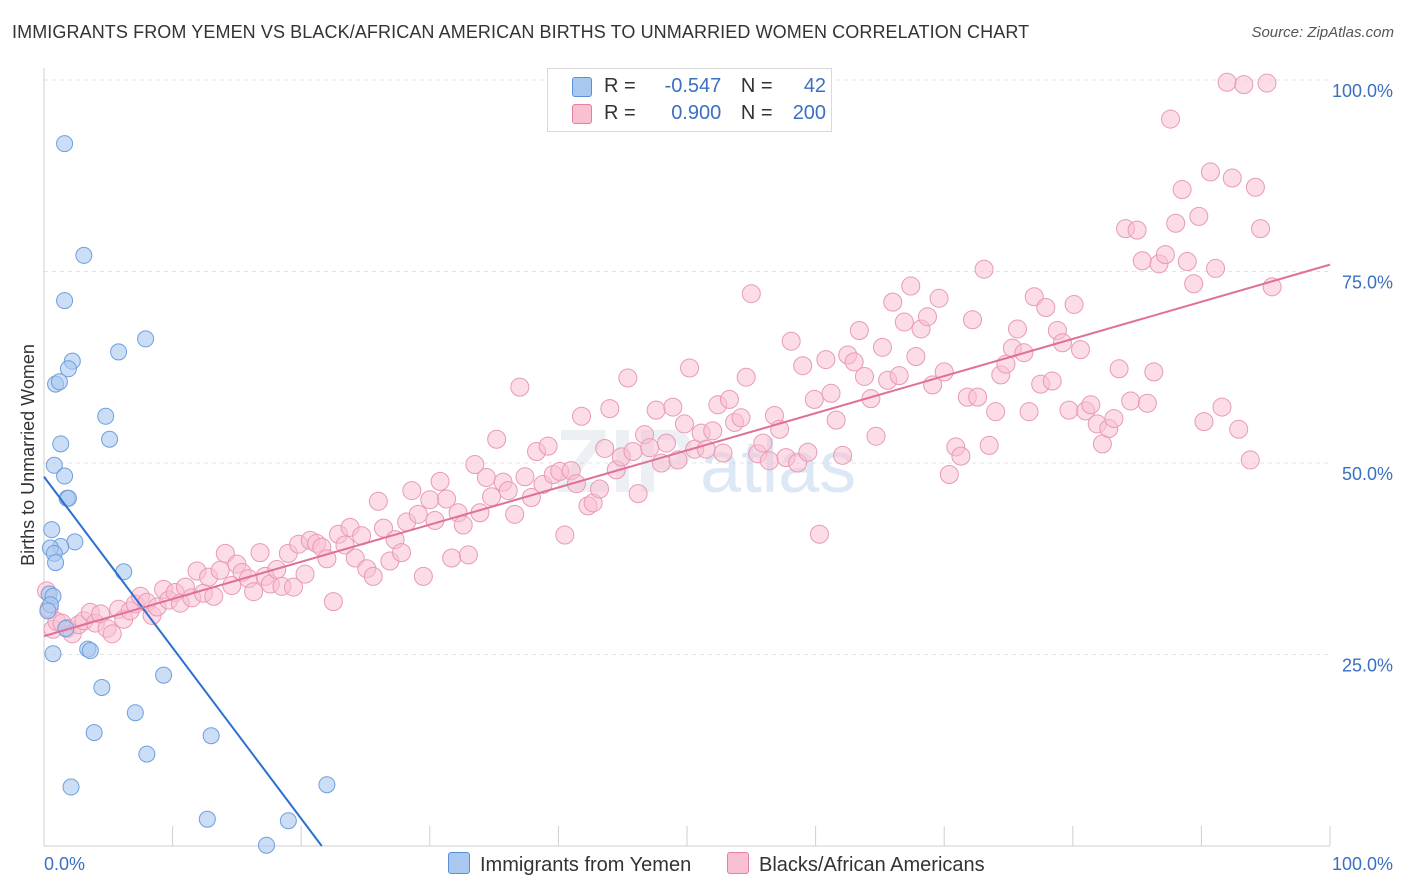 The image size is (1406, 892). Describe the element at coordinates (872, 865) in the screenshot. I see `bottom-legend-label-black: Blacks/African Americans` at that location.